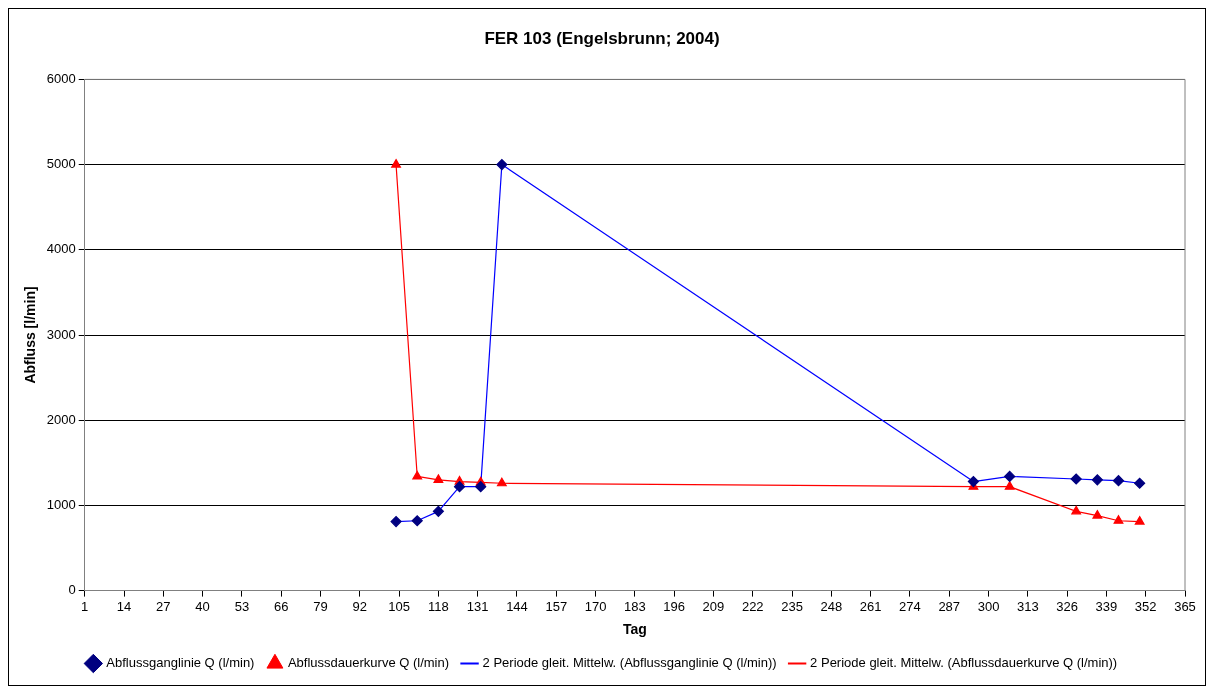 Image resolution: width=1220 pixels, height=698 pixels. Describe the element at coordinates (949, 606) in the screenshot. I see `x-tick-label: 287` at that location.